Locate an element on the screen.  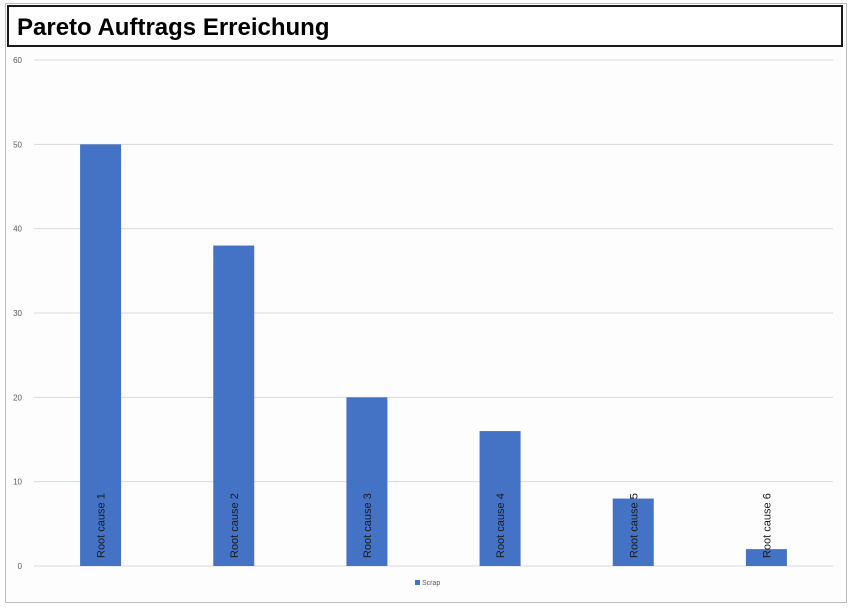
y-tick-label: 0 is located at coordinates (20, 566).